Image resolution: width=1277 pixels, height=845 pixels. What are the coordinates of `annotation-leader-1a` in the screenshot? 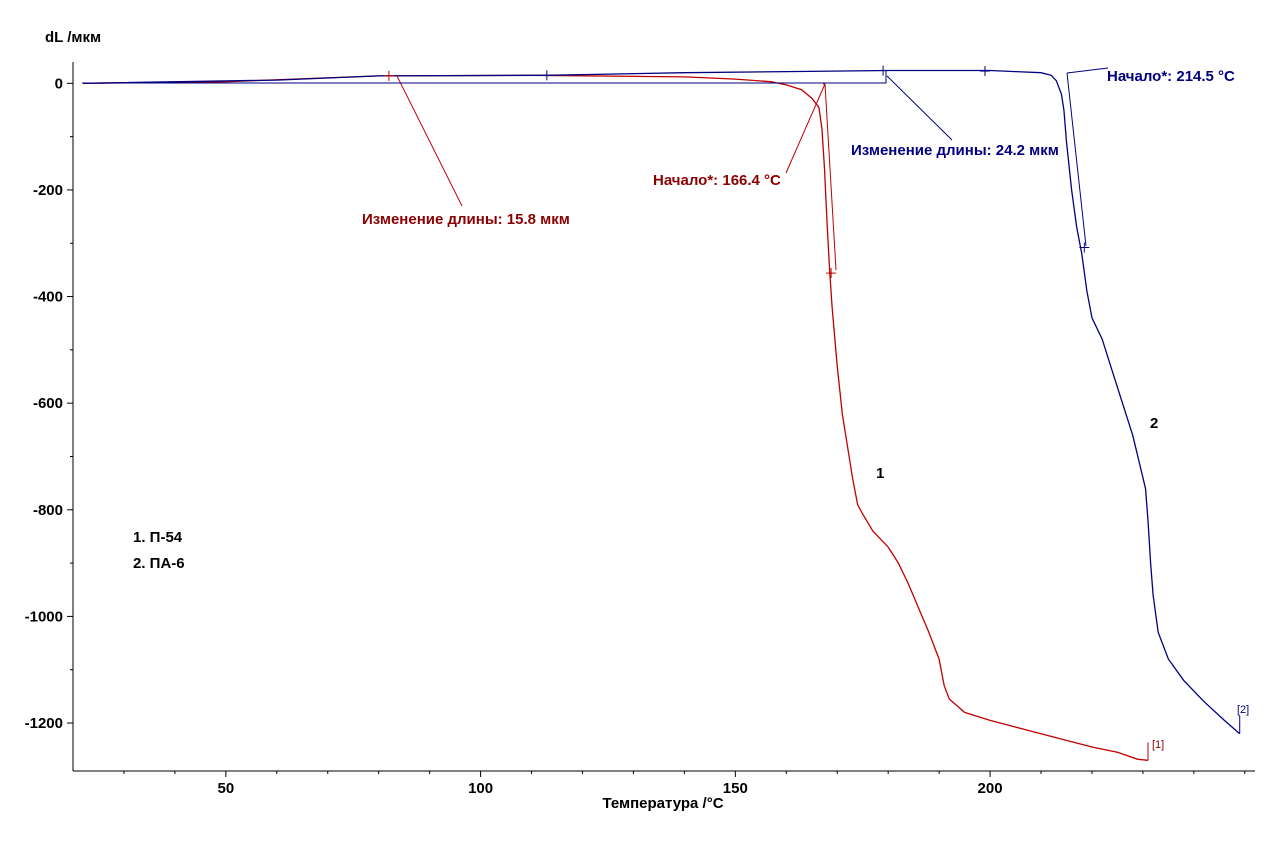 It's located at (429, 141).